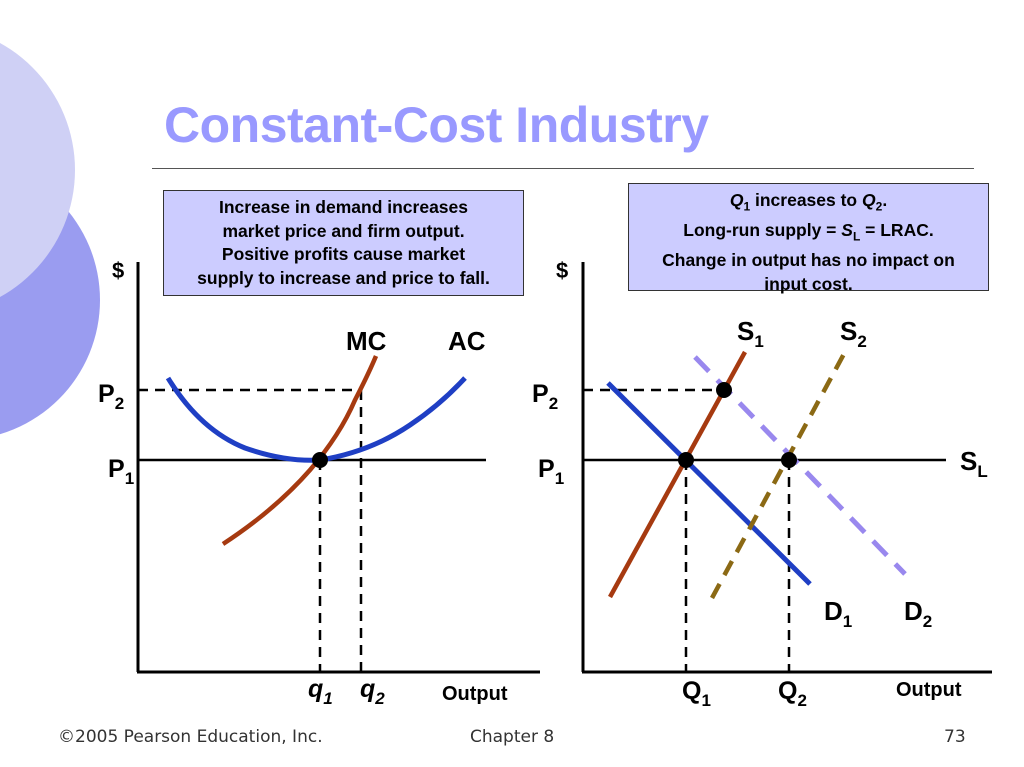 The height and width of the screenshot is (767, 1024). What do you see at coordinates (955, 737) in the screenshot?
I see `footer-page-number: 73` at bounding box center [955, 737].